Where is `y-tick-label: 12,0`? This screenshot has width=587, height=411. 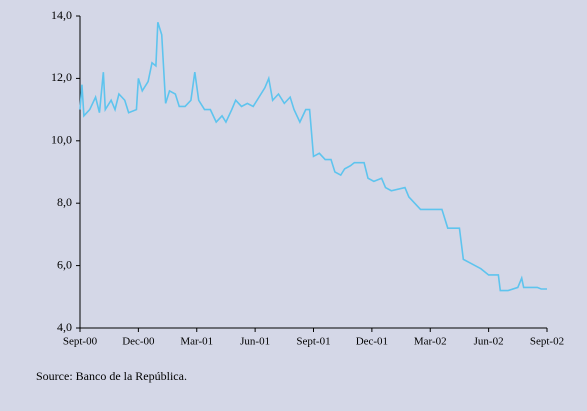
y-tick-label: 12,0 is located at coordinates (61, 77).